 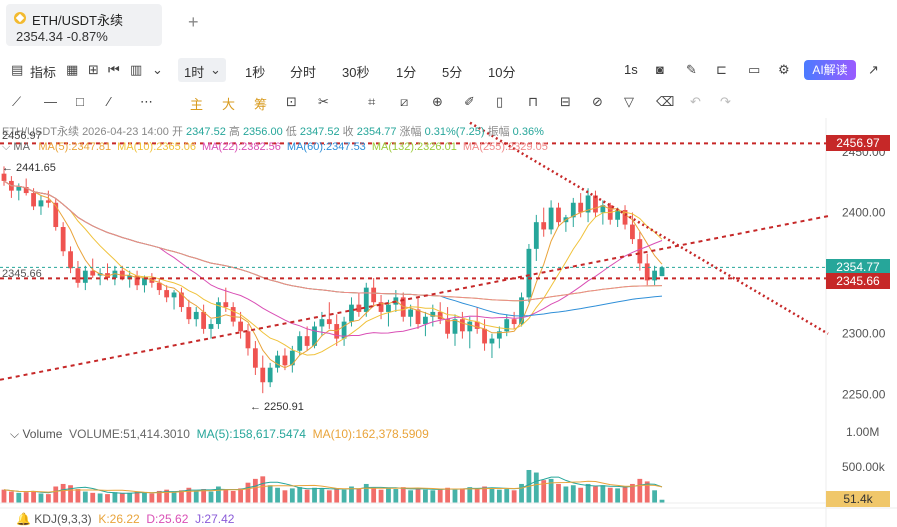 I want to click on filter-icon: ▽, so click(x=629, y=101).